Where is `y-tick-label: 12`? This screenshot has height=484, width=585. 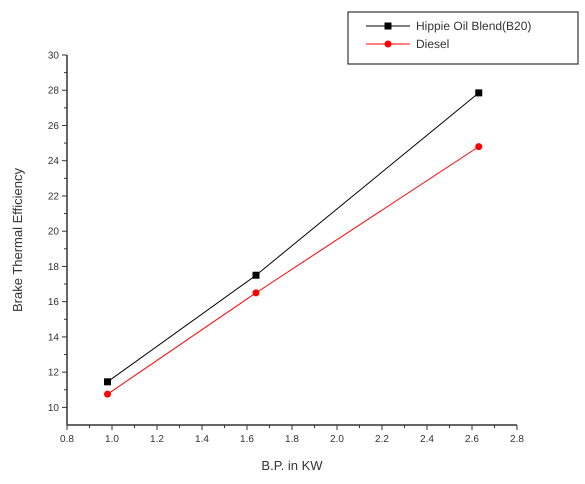 y-tick-label: 12 is located at coordinates (54, 373).